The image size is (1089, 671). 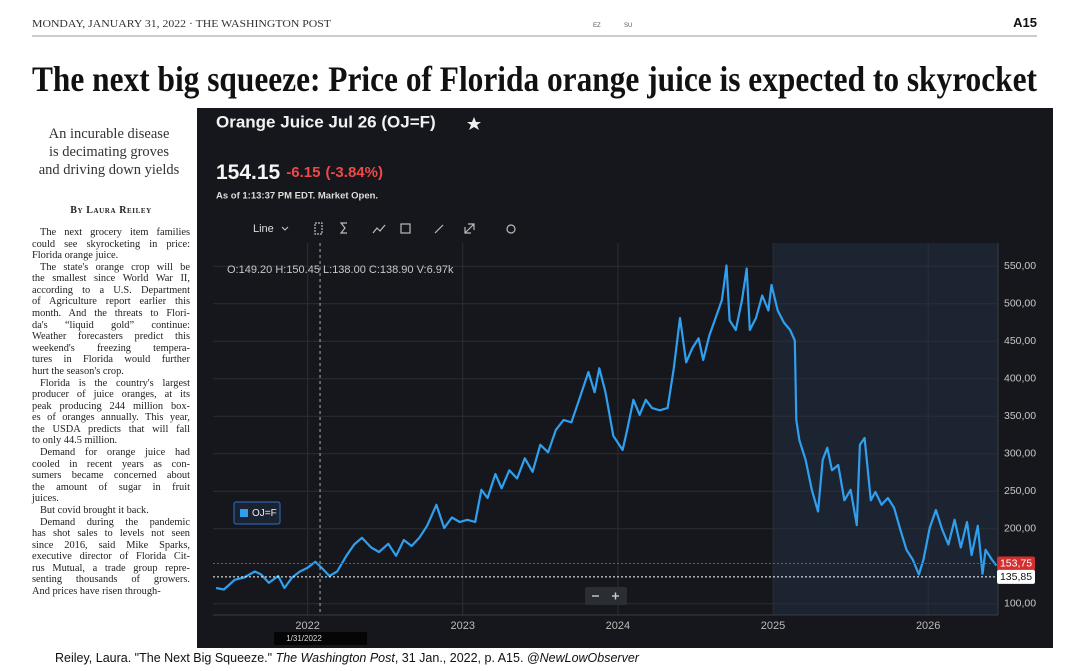 What do you see at coordinates (1020, 491) in the screenshot?
I see `y-tick-label: 250,00` at bounding box center [1020, 491].